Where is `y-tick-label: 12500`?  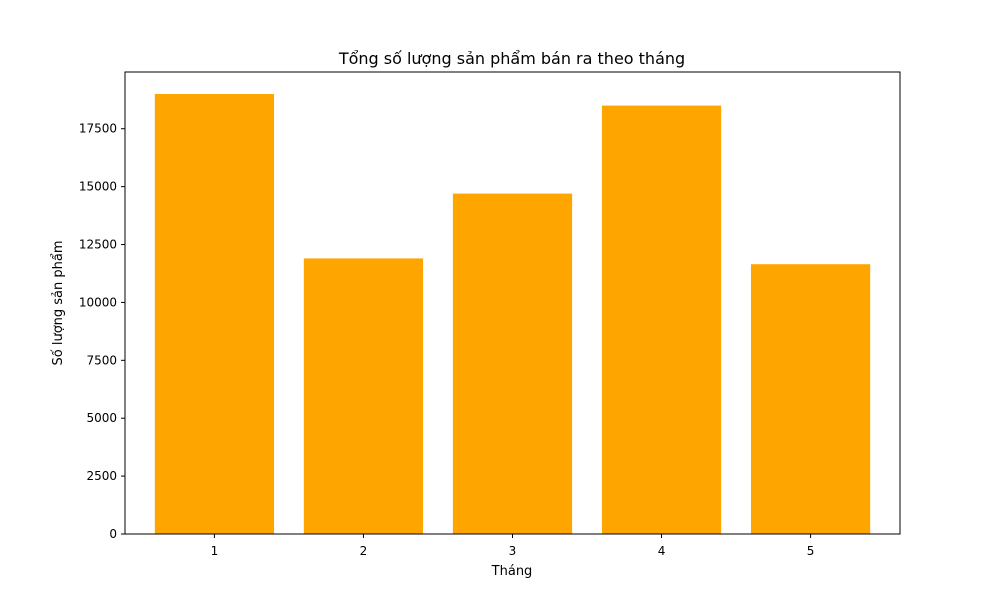 y-tick-label: 12500 is located at coordinates (98, 245).